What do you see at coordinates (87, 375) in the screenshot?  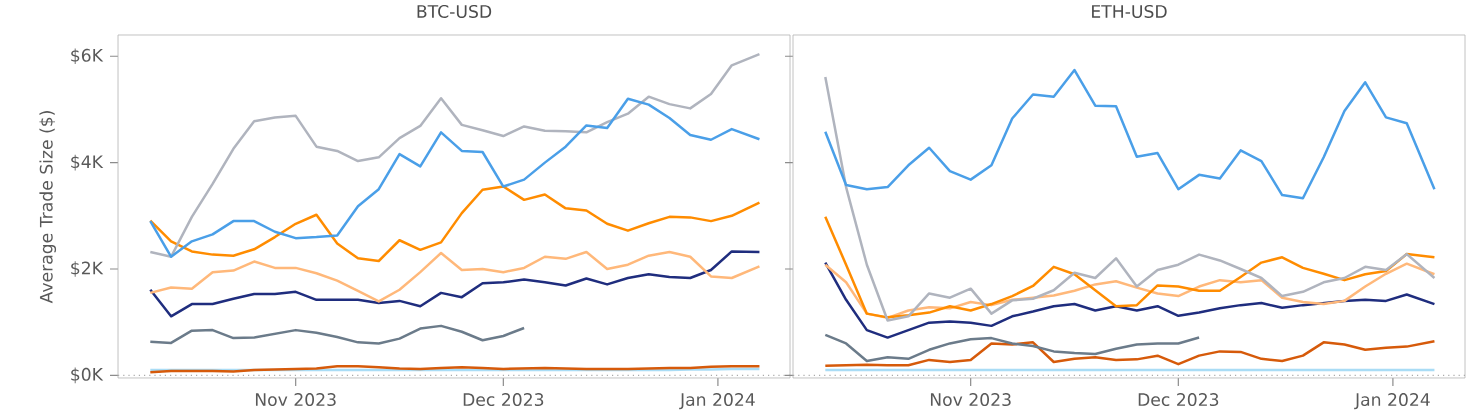 I see `y-tick-label: $0K` at bounding box center [87, 375].